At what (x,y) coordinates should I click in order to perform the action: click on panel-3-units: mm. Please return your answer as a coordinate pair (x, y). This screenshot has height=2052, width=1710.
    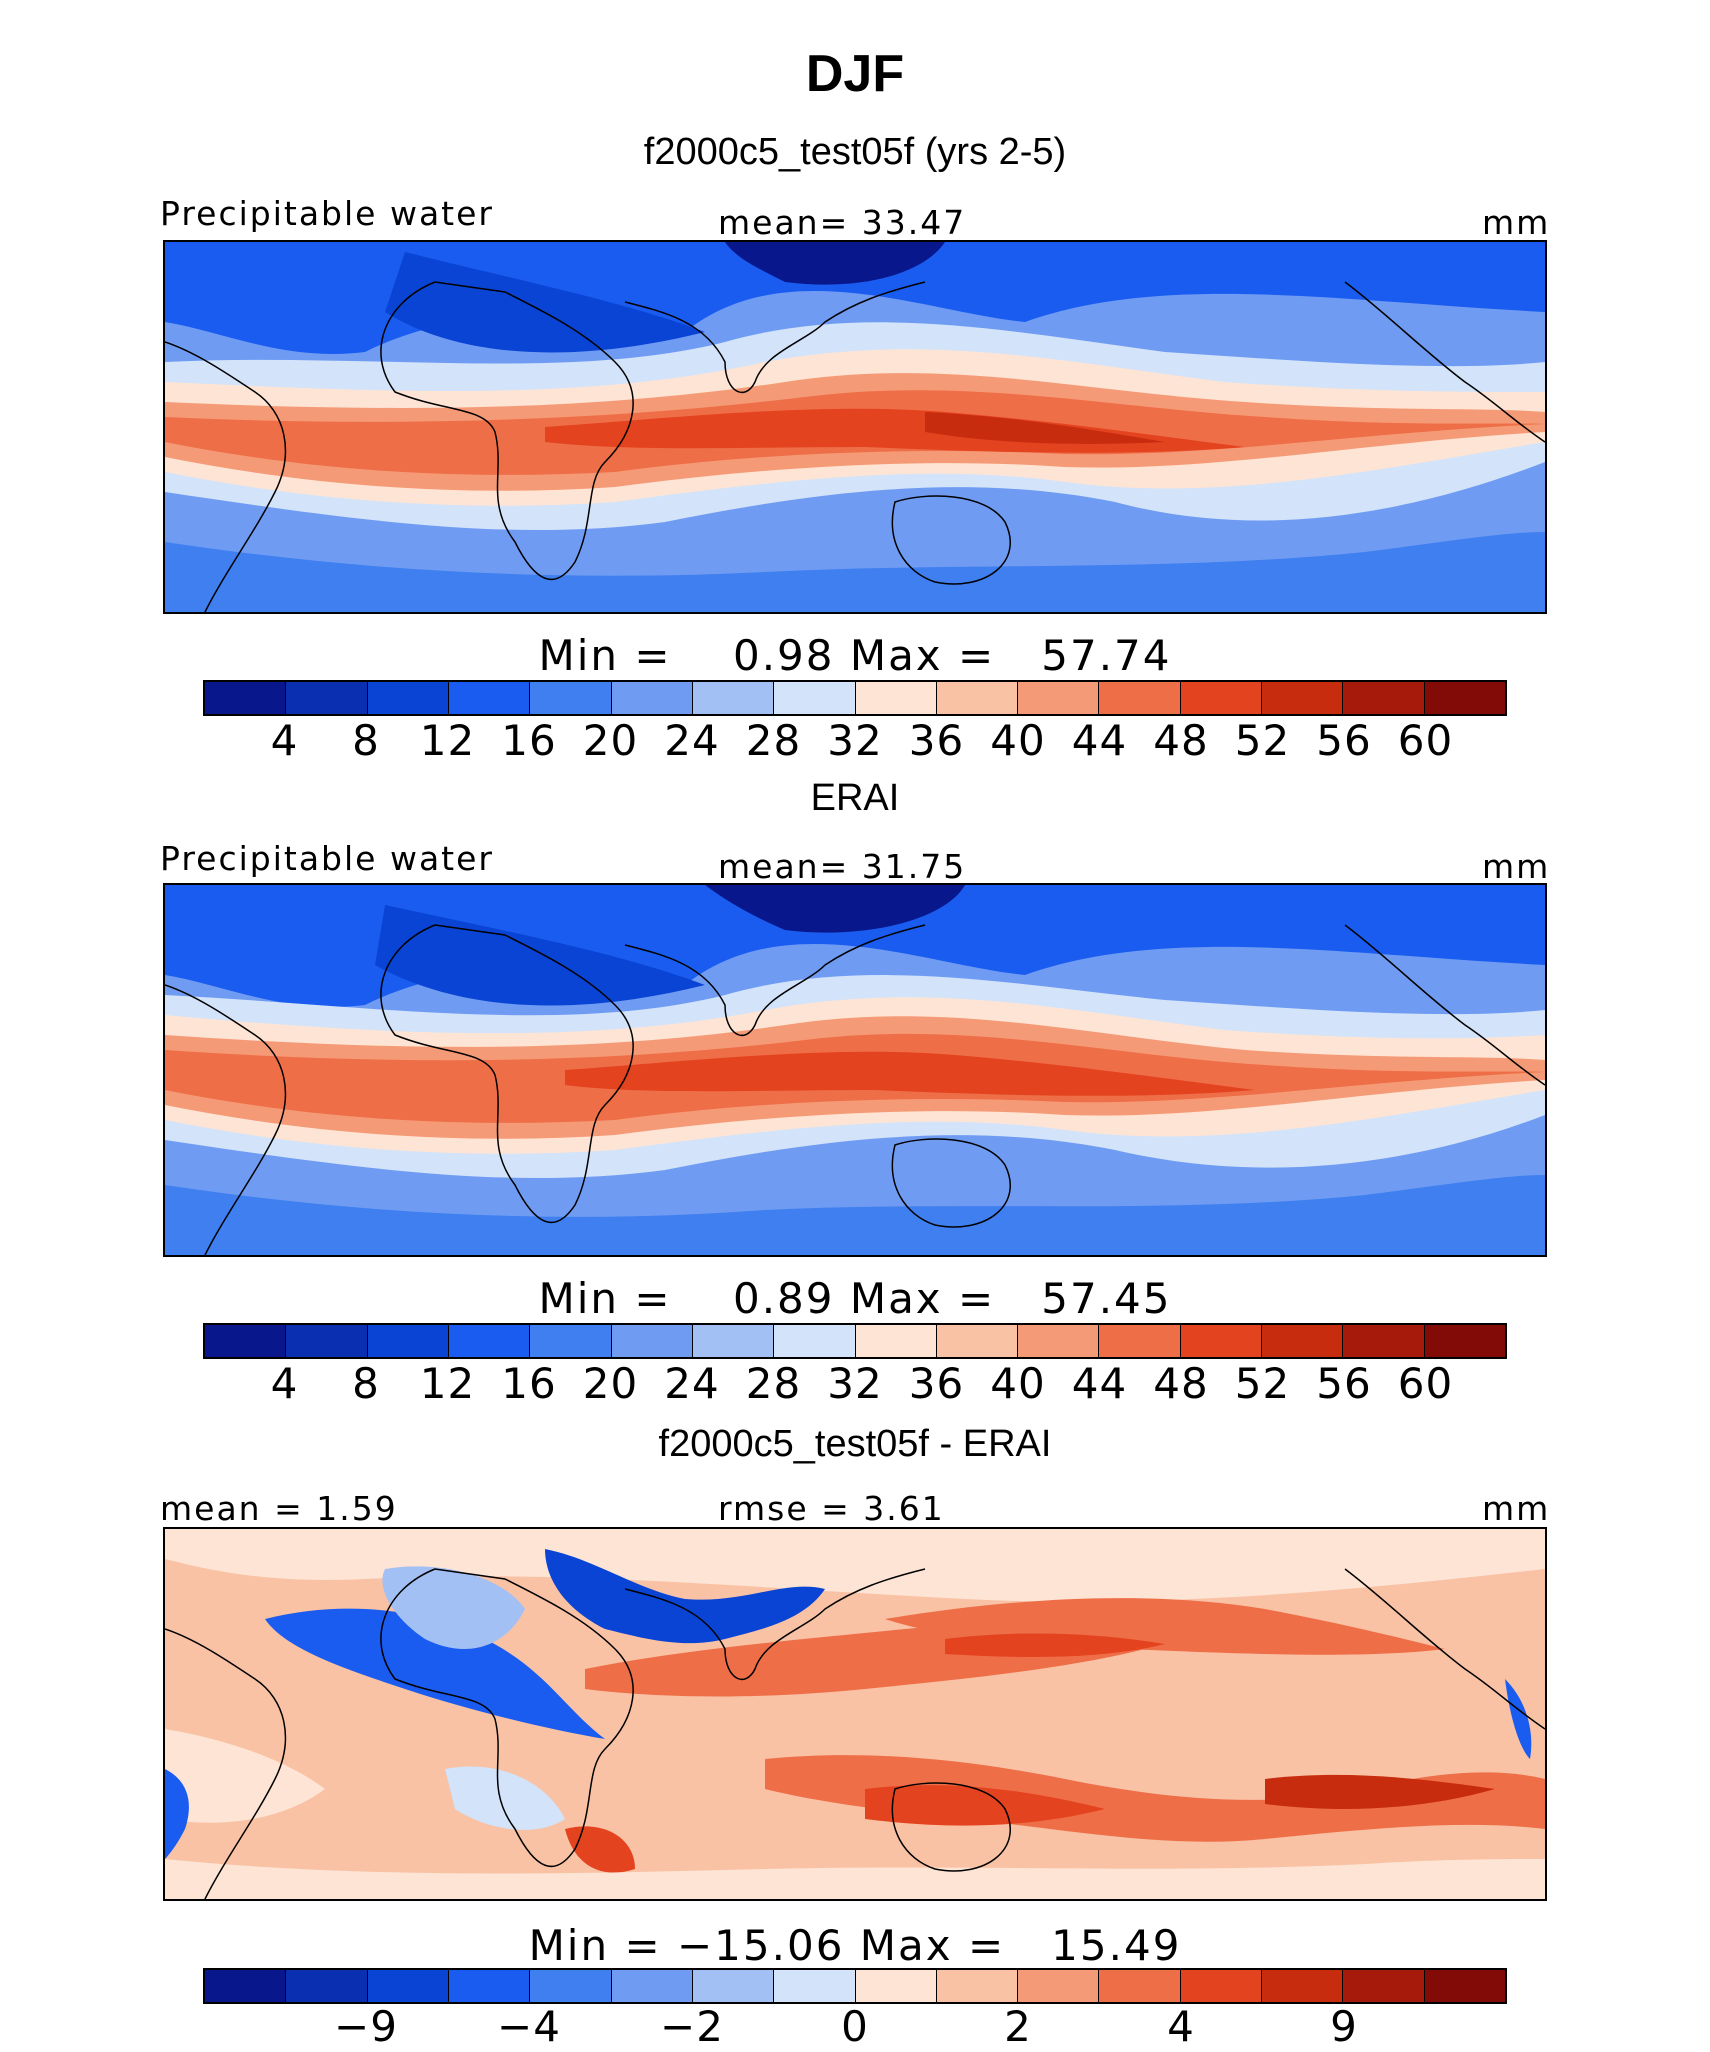
    Looking at the image, I should click on (1516, 1508).